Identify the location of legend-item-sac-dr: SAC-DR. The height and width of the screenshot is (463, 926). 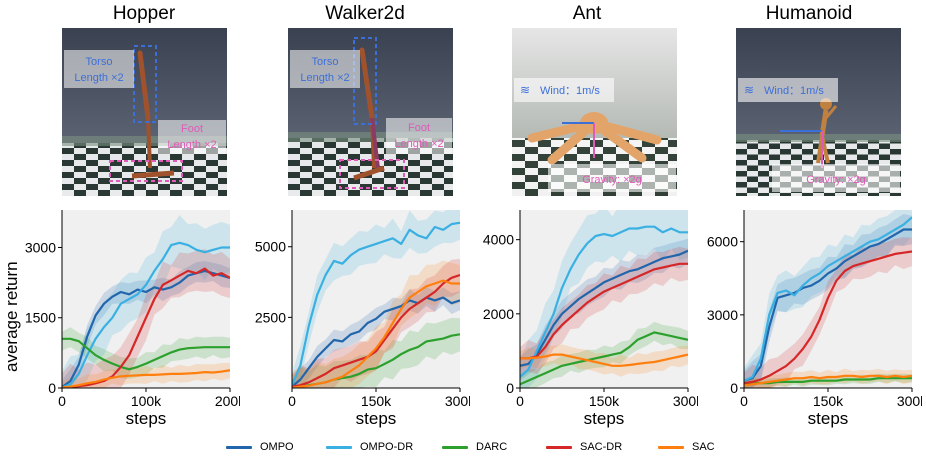
(584, 447).